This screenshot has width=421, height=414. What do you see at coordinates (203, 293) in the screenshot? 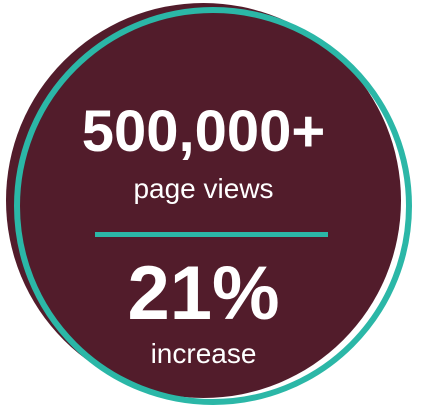
I see `increase-value: 21%` at bounding box center [203, 293].